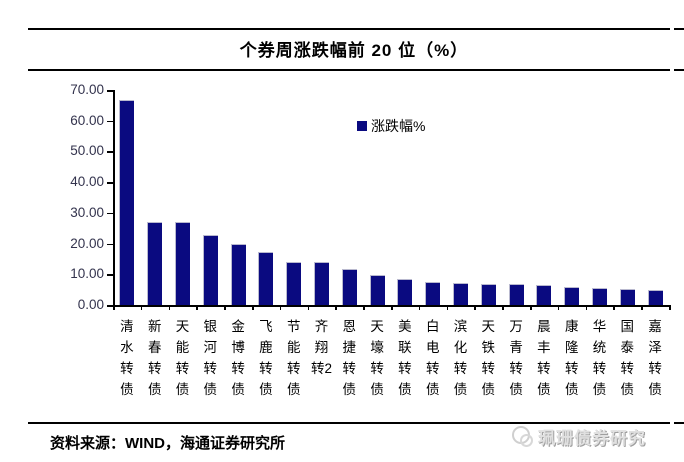  Describe the element at coordinates (349, 358) in the screenshot. I see `x-category-label: 恩 捷 转 债` at that location.